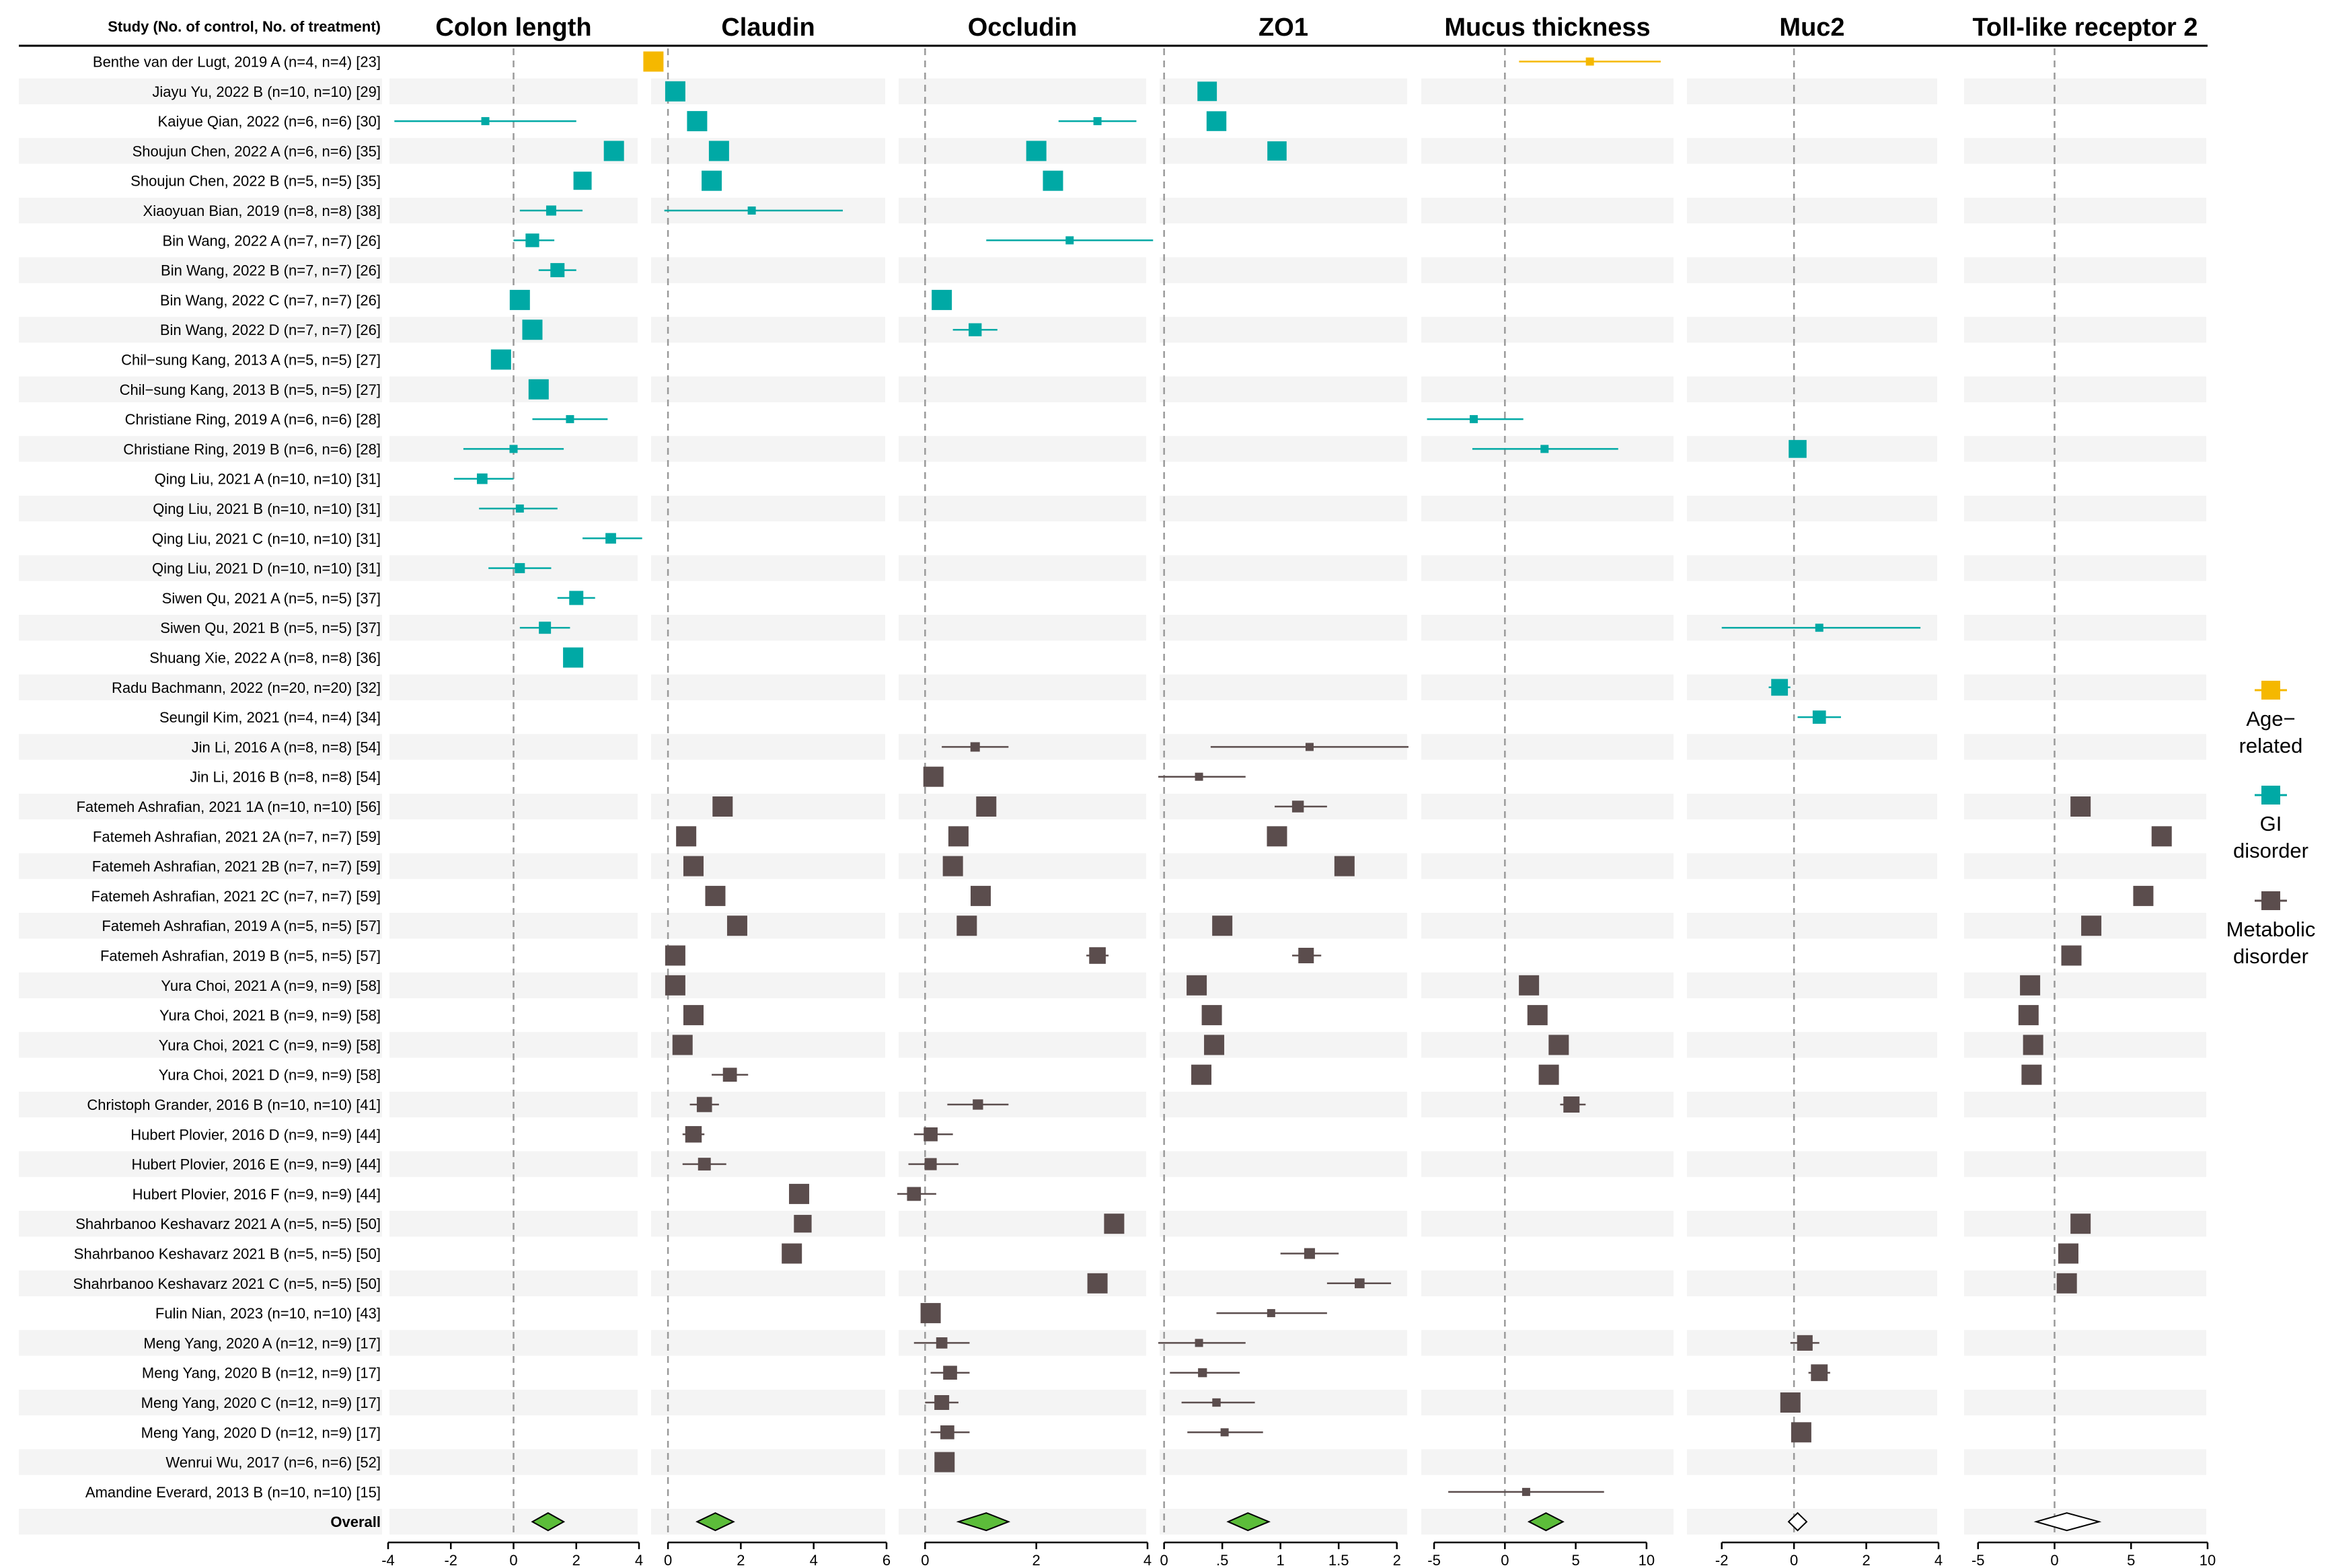 Image resolution: width=2330 pixels, height=1568 pixels. Describe the element at coordinates (2271, 929) in the screenshot. I see `legend-label: Metabolic` at that location.